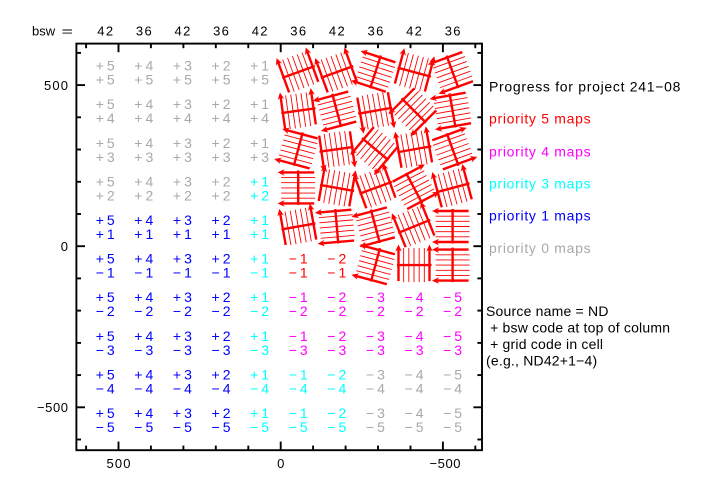  I want to click on svg-text: Source name = ND, so click(547, 311).